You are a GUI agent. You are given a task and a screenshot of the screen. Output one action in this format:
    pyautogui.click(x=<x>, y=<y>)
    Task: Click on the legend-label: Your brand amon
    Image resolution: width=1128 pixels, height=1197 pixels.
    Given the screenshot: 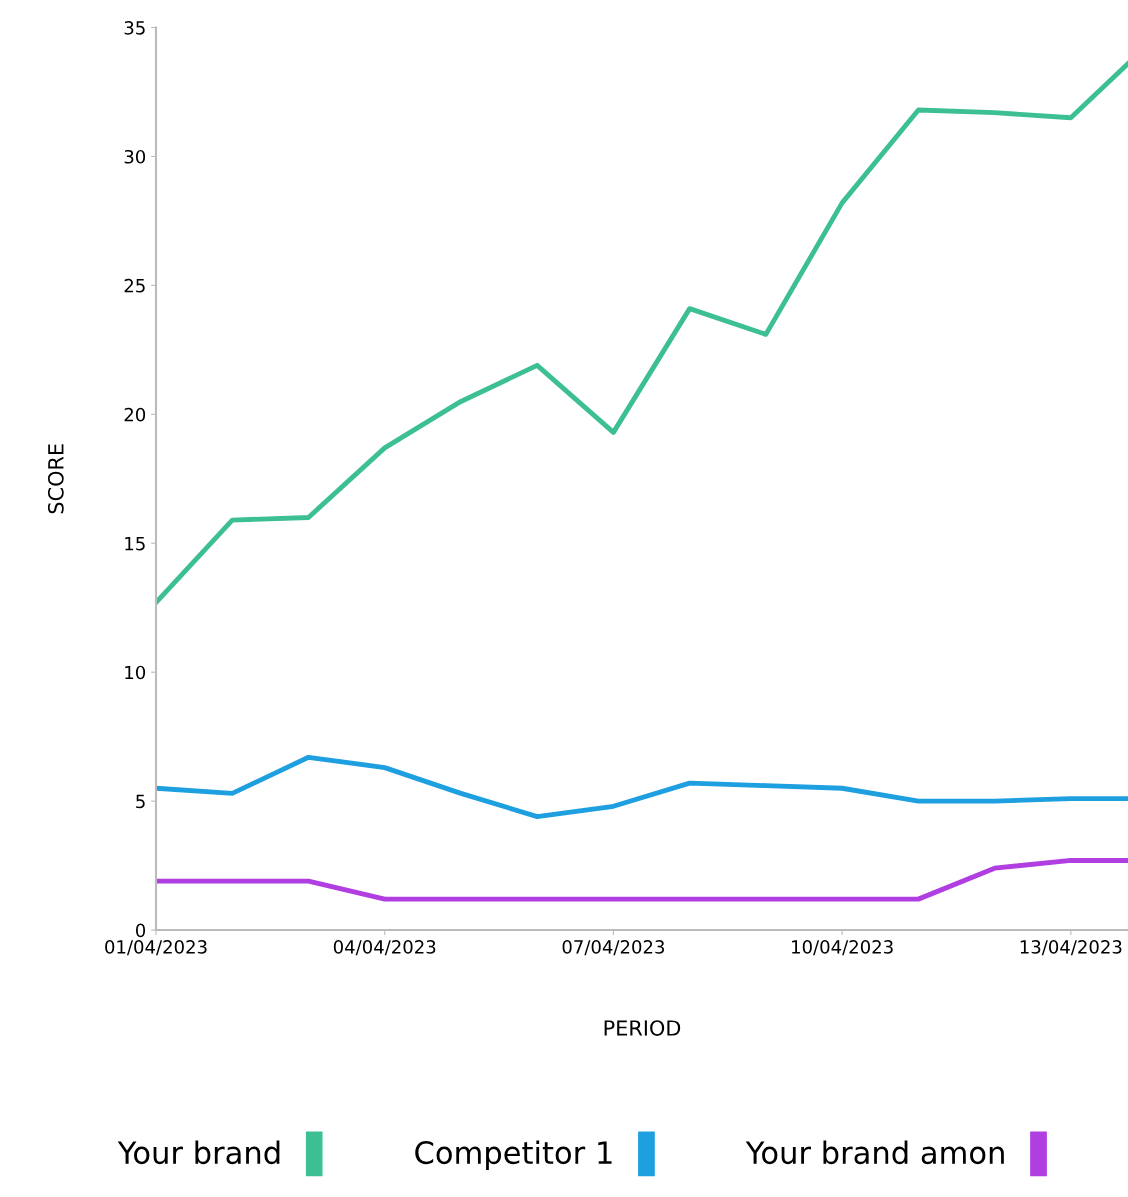 What is the action you would take?
    pyautogui.click(x=874, y=1152)
    